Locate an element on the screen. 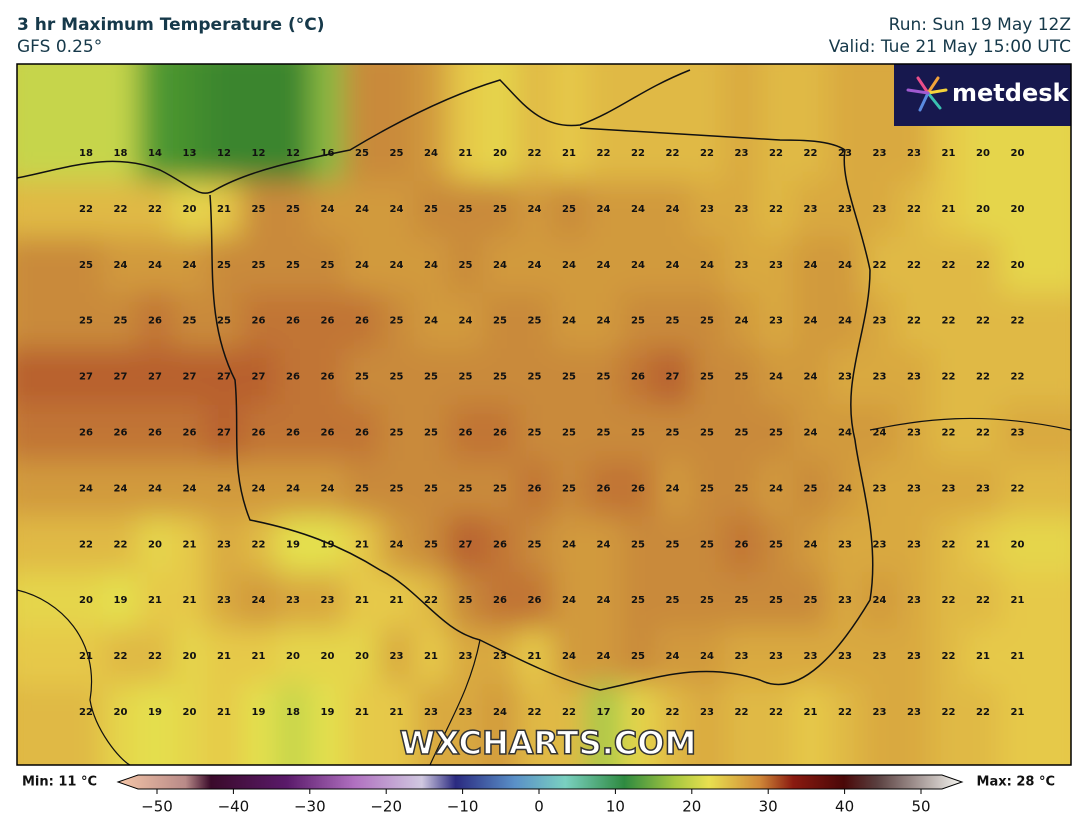 This screenshot has width=1088, height=837. temperature-value: 16 is located at coordinates (328, 153).